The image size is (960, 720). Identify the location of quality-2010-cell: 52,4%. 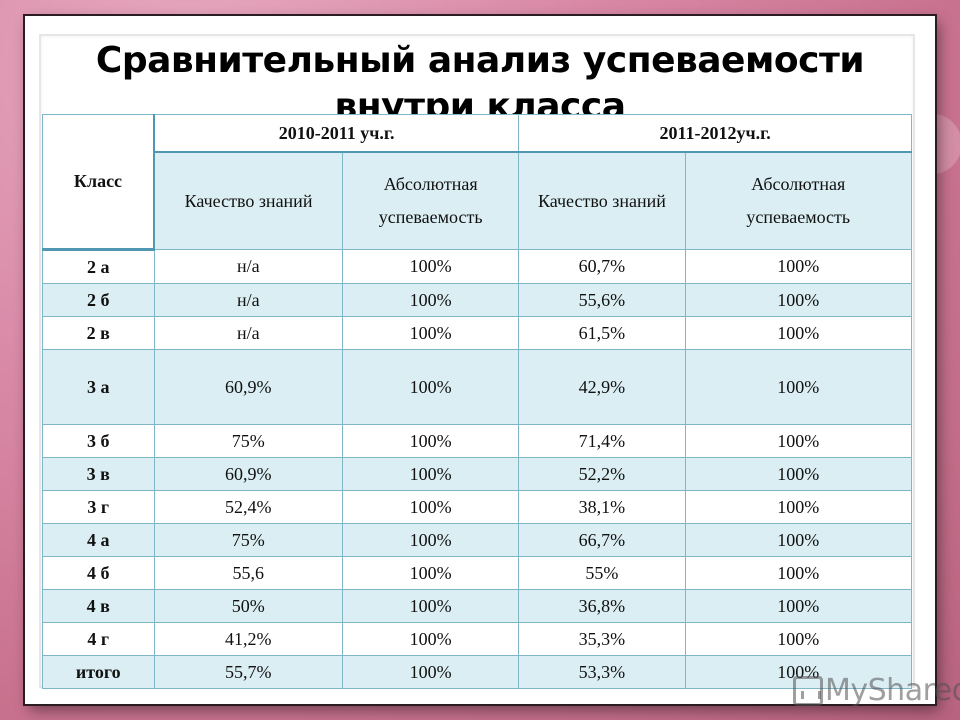
(248, 507).